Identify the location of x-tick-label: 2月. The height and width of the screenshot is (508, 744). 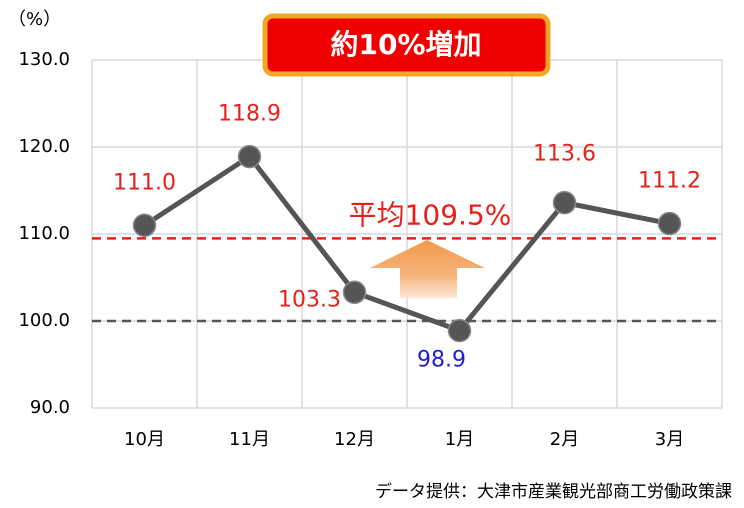
(564, 439).